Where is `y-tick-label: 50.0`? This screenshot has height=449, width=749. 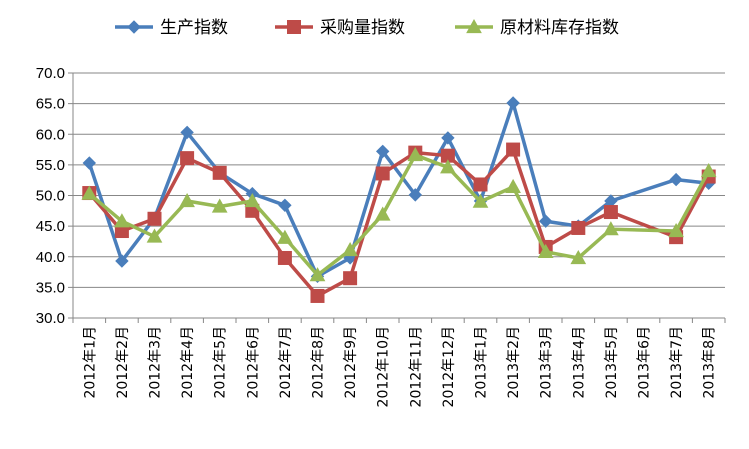 y-tick-label: 50.0 is located at coordinates (50, 196).